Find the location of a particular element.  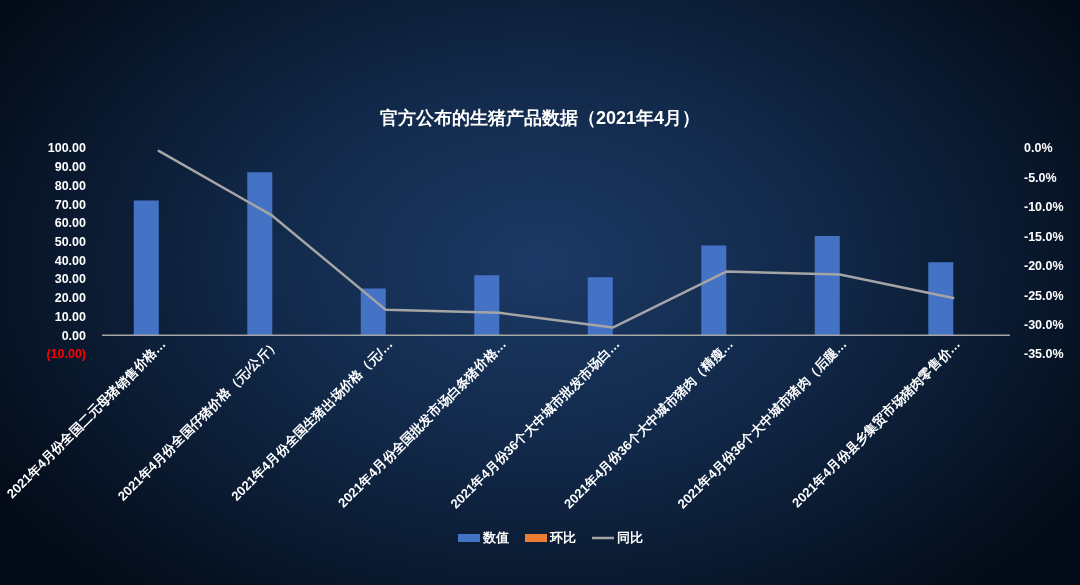

y-tick-label: 80.00 is located at coordinates (70, 185).